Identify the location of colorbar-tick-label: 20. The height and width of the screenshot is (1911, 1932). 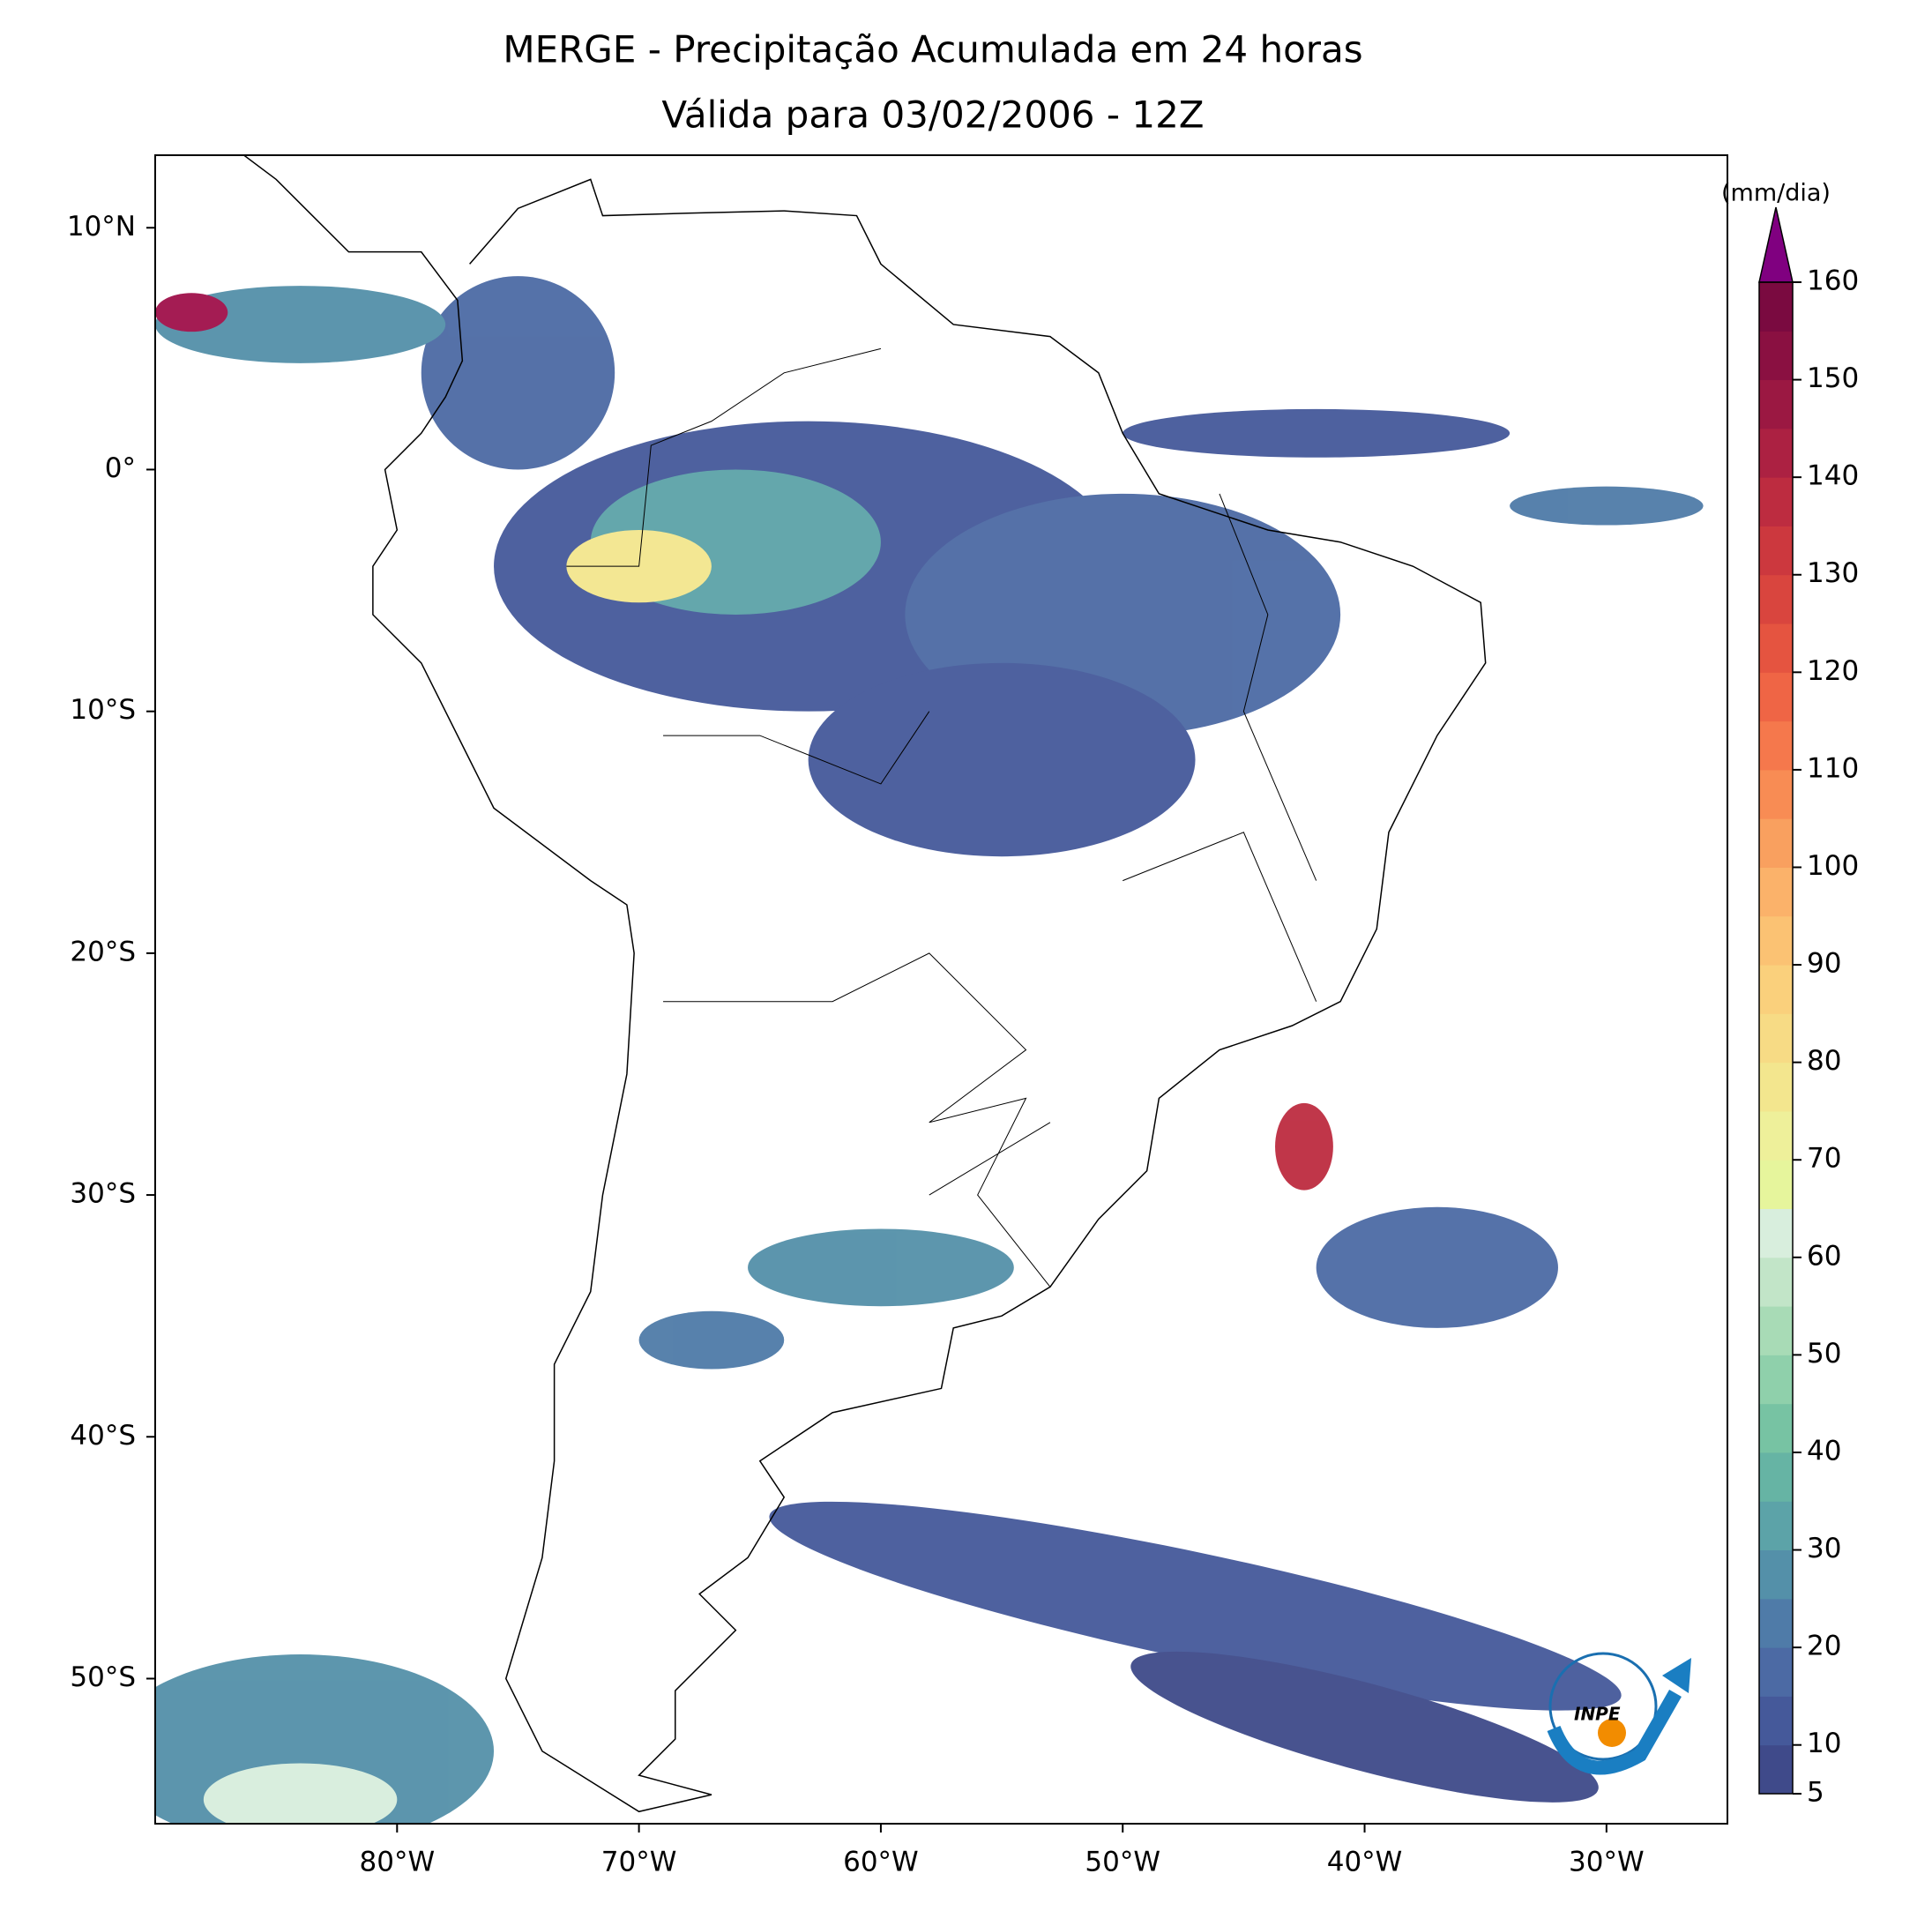
(1824, 1646).